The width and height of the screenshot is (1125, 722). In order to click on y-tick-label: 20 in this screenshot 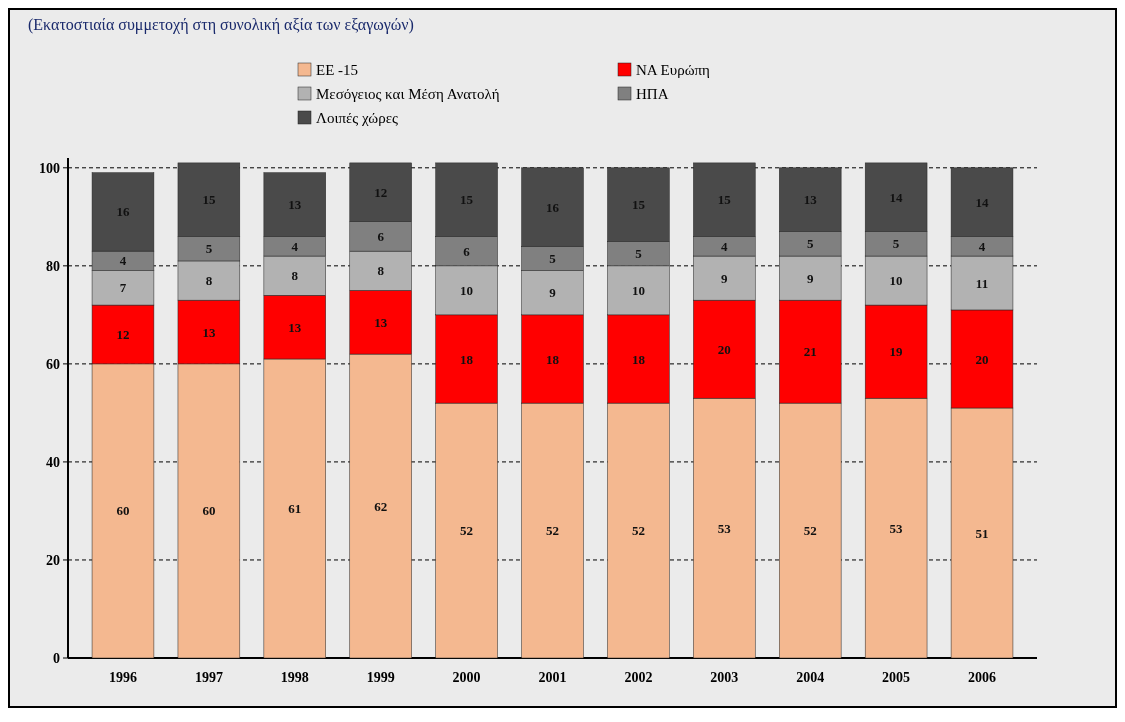, I will do `click(53, 560)`.